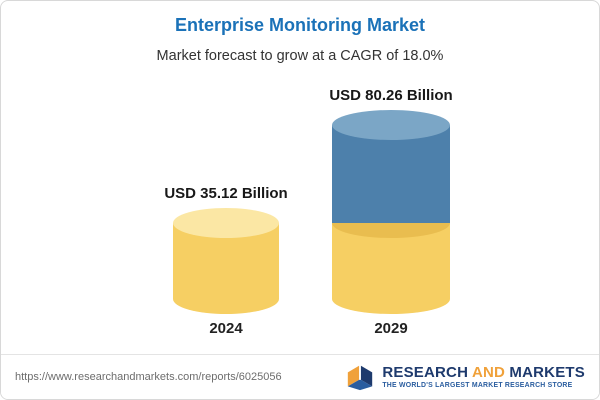 The height and width of the screenshot is (400, 600). Describe the element at coordinates (360, 378) in the screenshot. I see `research-and-markets-logo-icon` at that location.